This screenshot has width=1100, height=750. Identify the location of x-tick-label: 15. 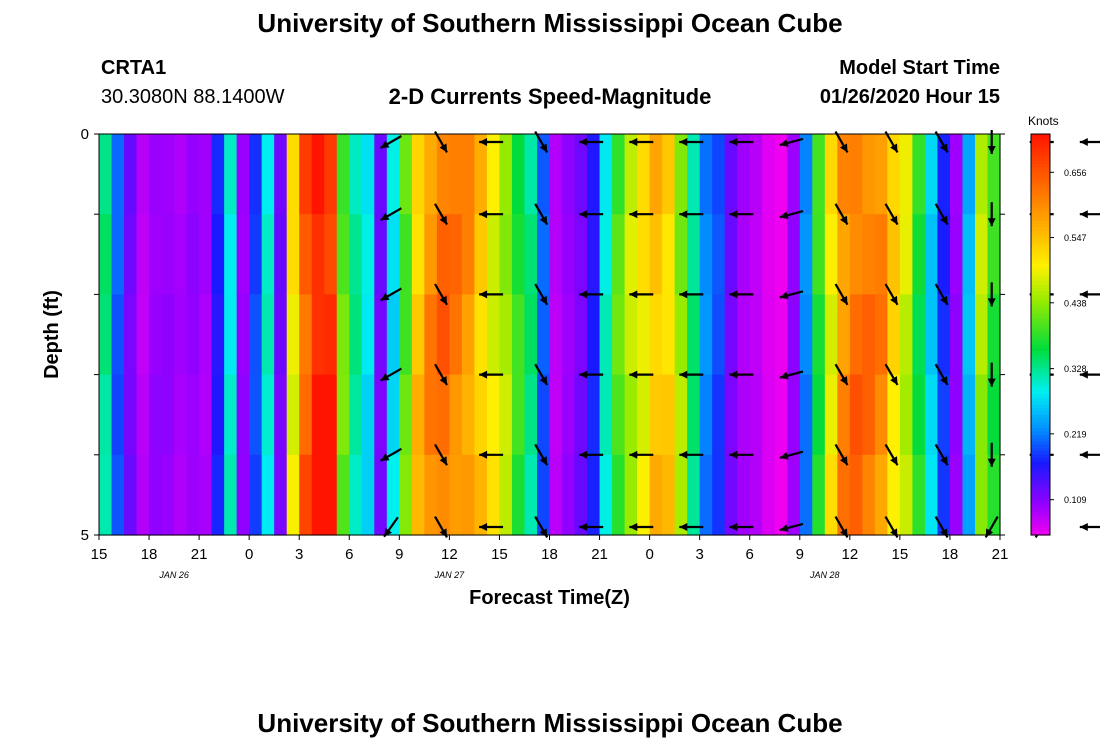
(900, 554).